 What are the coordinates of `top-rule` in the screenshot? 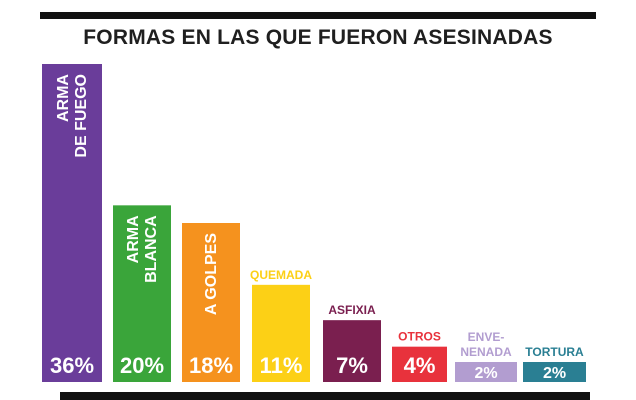 It's located at (318, 15).